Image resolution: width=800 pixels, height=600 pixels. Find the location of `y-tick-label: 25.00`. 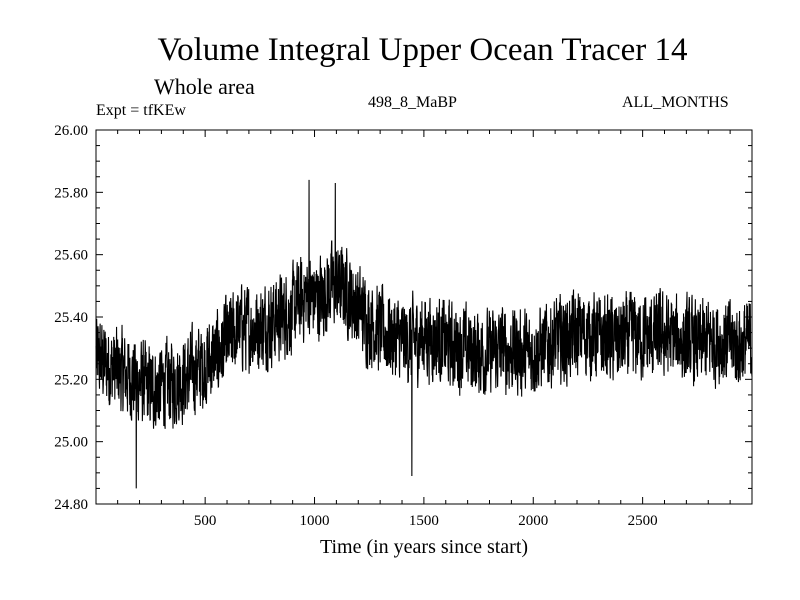

y-tick-label: 25.00 is located at coordinates (71, 443).